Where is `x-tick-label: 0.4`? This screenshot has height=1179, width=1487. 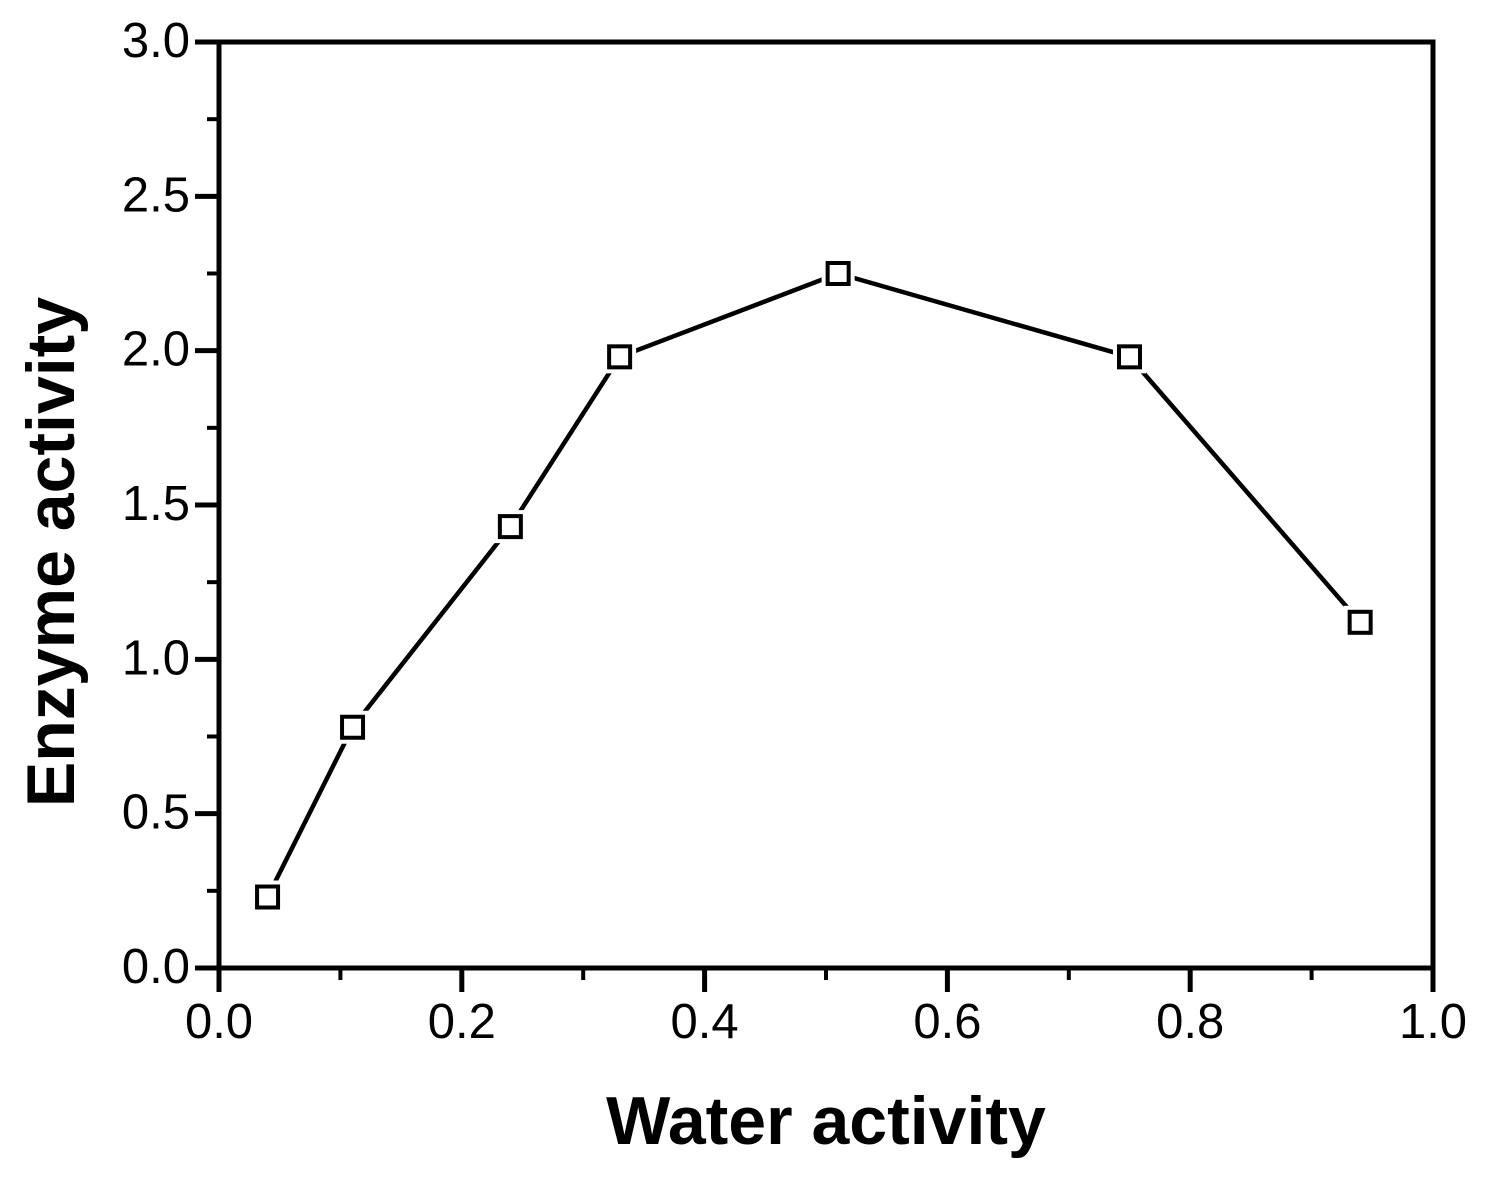 x-tick-label: 0.4 is located at coordinates (705, 1022).